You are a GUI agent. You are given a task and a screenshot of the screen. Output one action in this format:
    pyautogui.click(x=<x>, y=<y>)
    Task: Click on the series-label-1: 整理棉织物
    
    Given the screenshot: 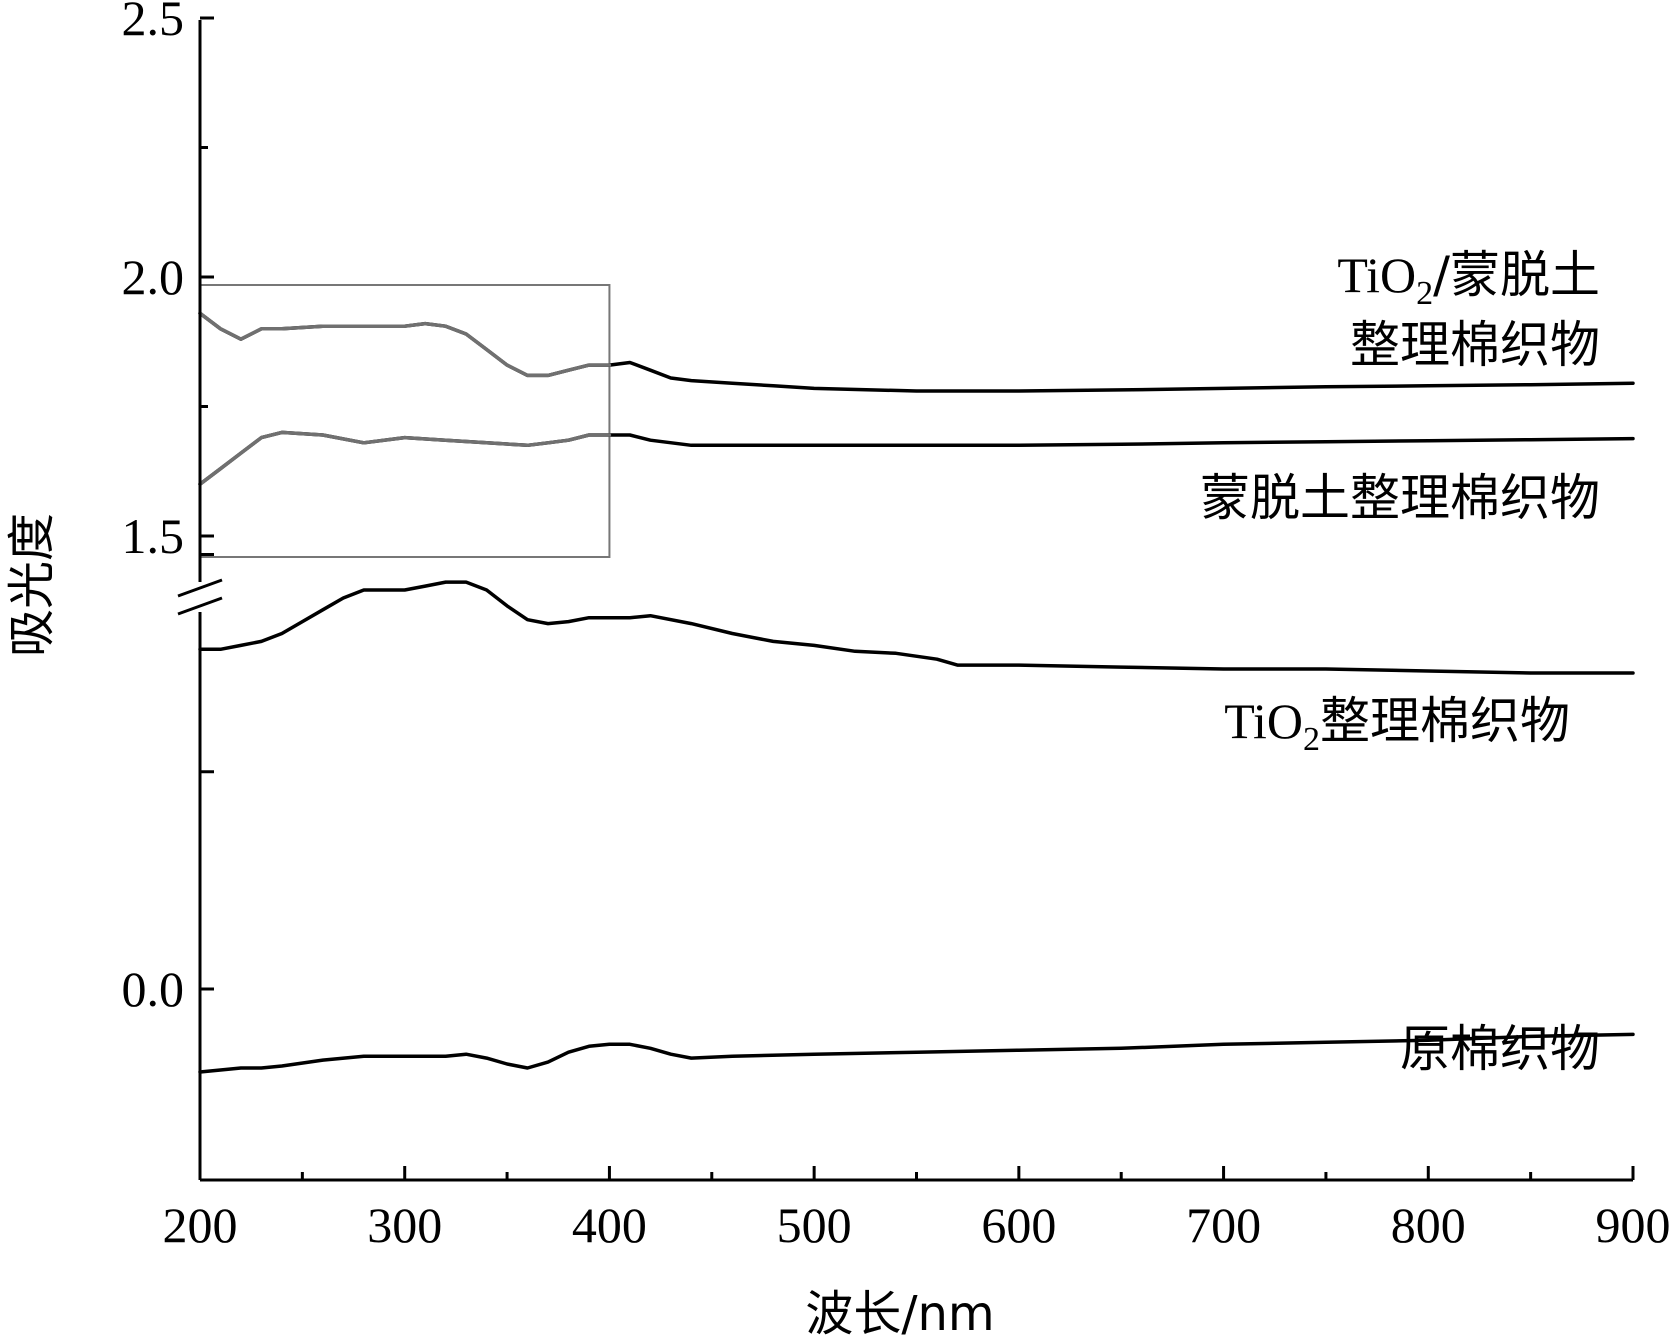 What is the action you would take?
    pyautogui.click(x=1475, y=345)
    